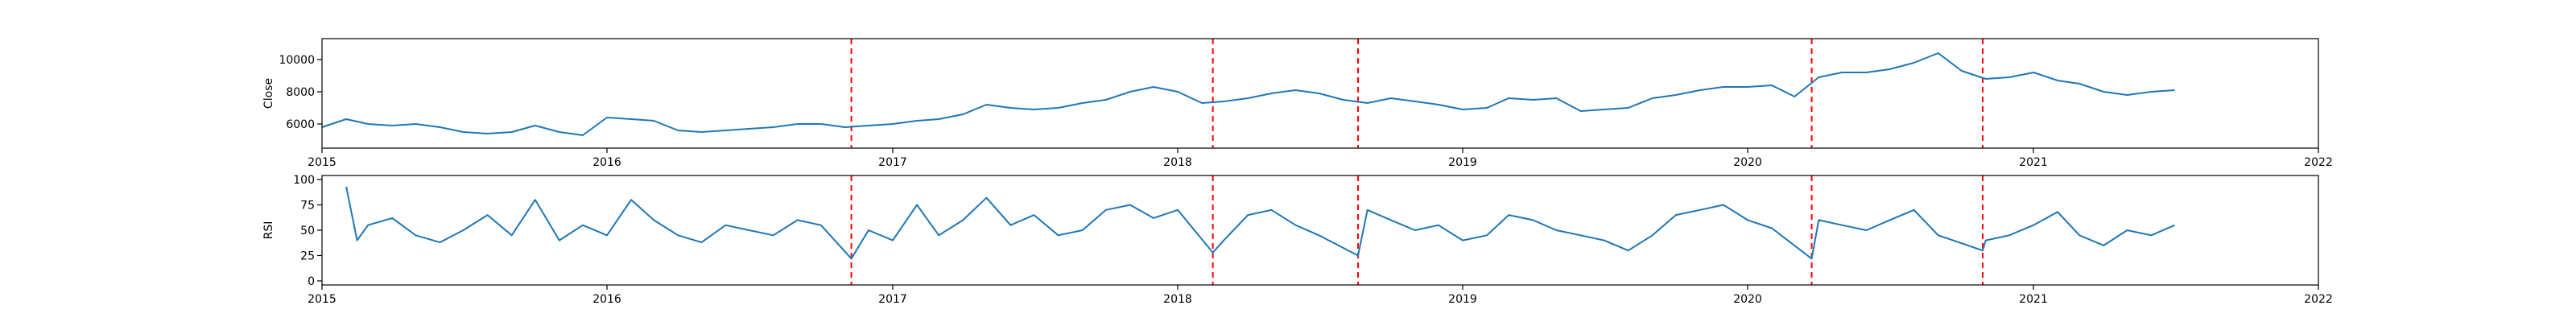  What do you see at coordinates (1462, 299) in the screenshot?
I see `rsi-x-tick-label-4: 2019` at bounding box center [1462, 299].